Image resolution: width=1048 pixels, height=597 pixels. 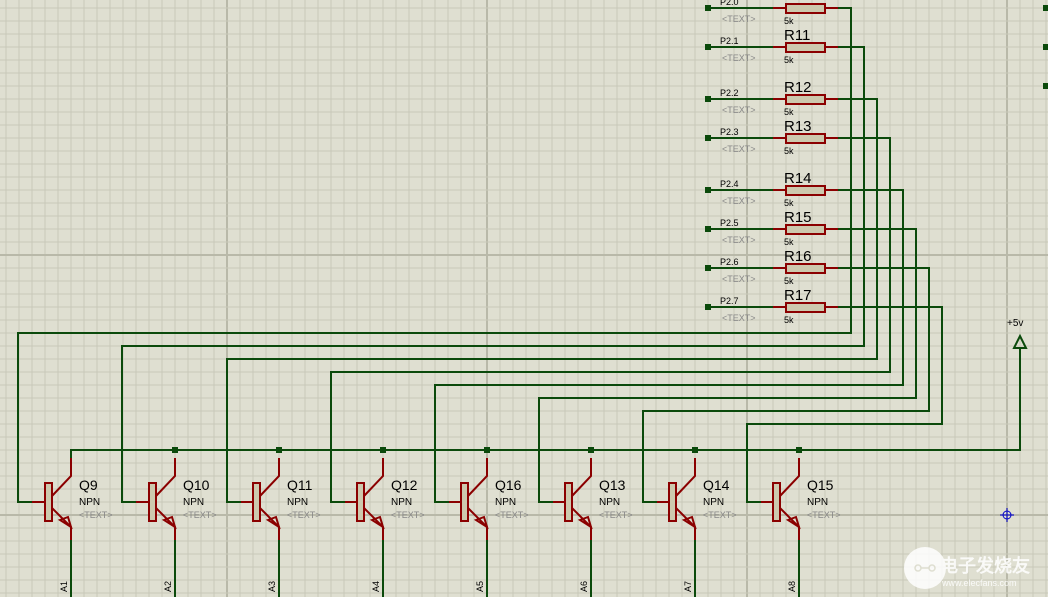 I want to click on emitter-net-label: A1, so click(x=64, y=586).